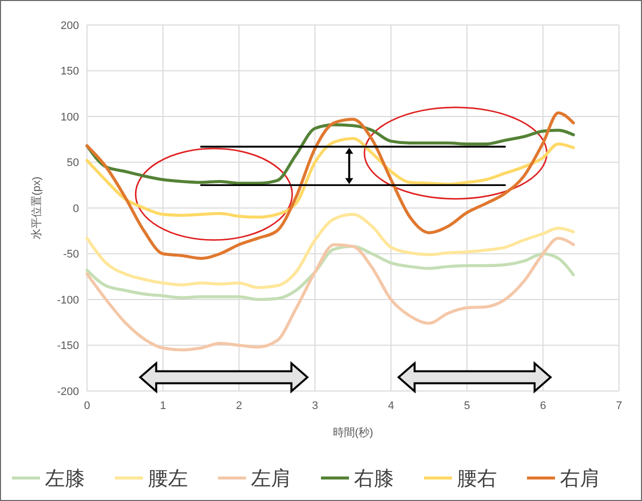 This screenshot has width=642, height=501. I want to click on y-tick-label: 100, so click(69, 117).